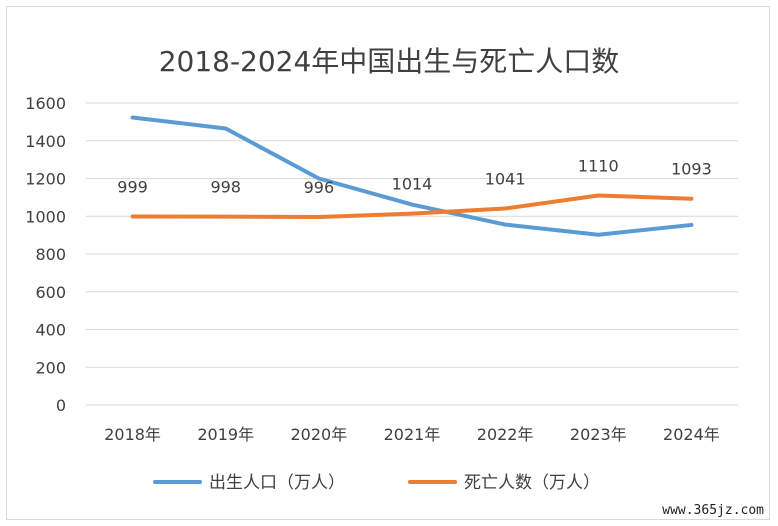  I want to click on y-tick-label: 1400, so click(45, 141).